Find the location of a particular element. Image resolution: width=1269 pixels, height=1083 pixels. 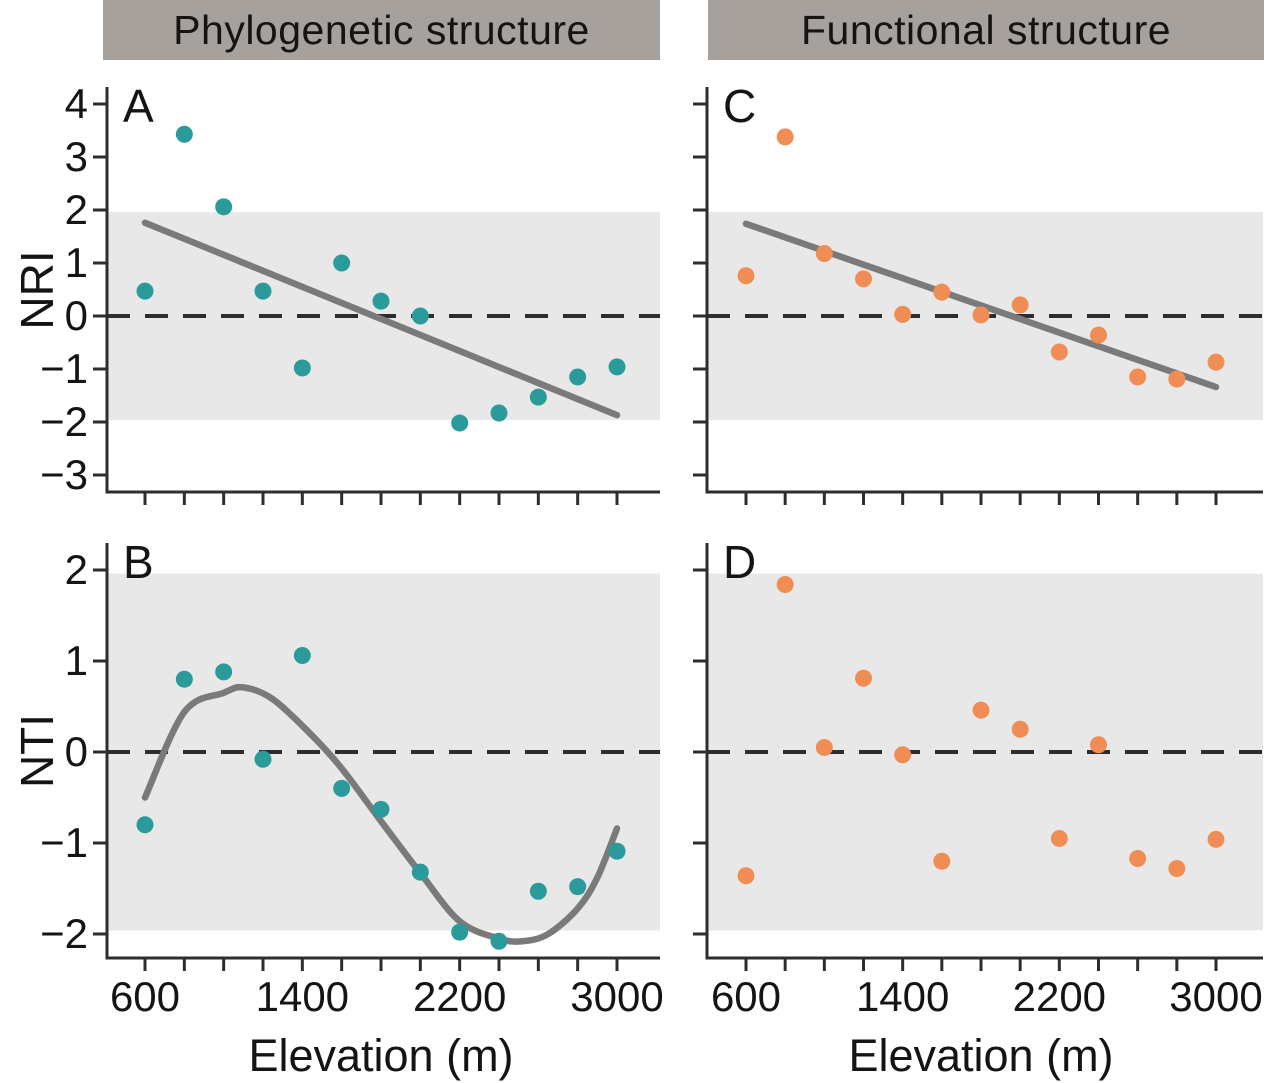

panel-C-point-2600m is located at coordinates (1138, 377).